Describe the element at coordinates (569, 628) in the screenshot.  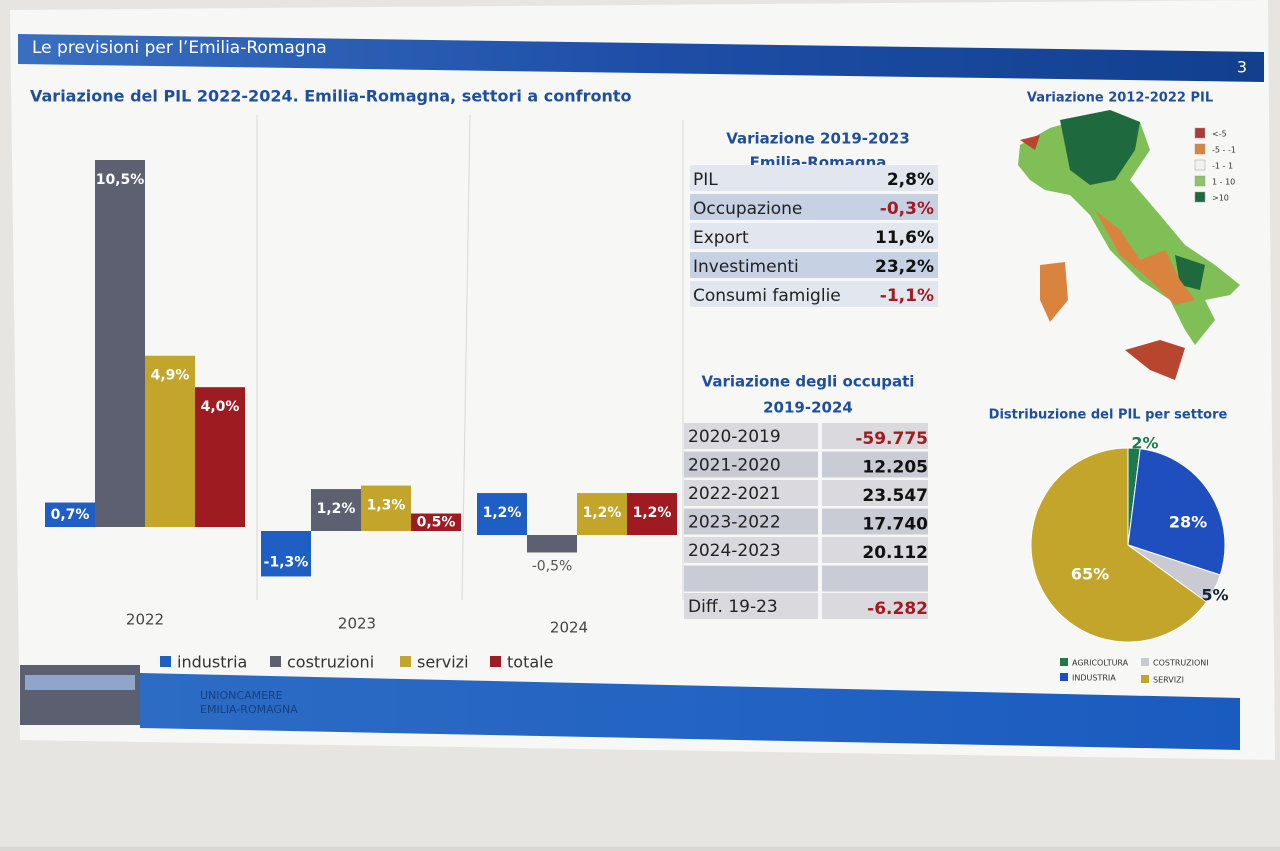
I see `x-tick-label: 2024` at that location.